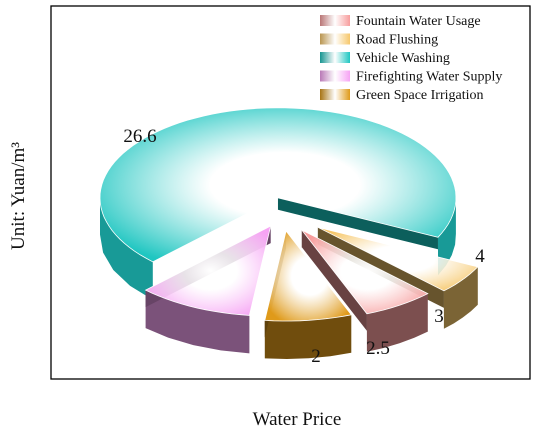 Image resolution: width=550 pixels, height=433 pixels. I want to click on slice-side-firefighting-water-supply, so click(197, 322).